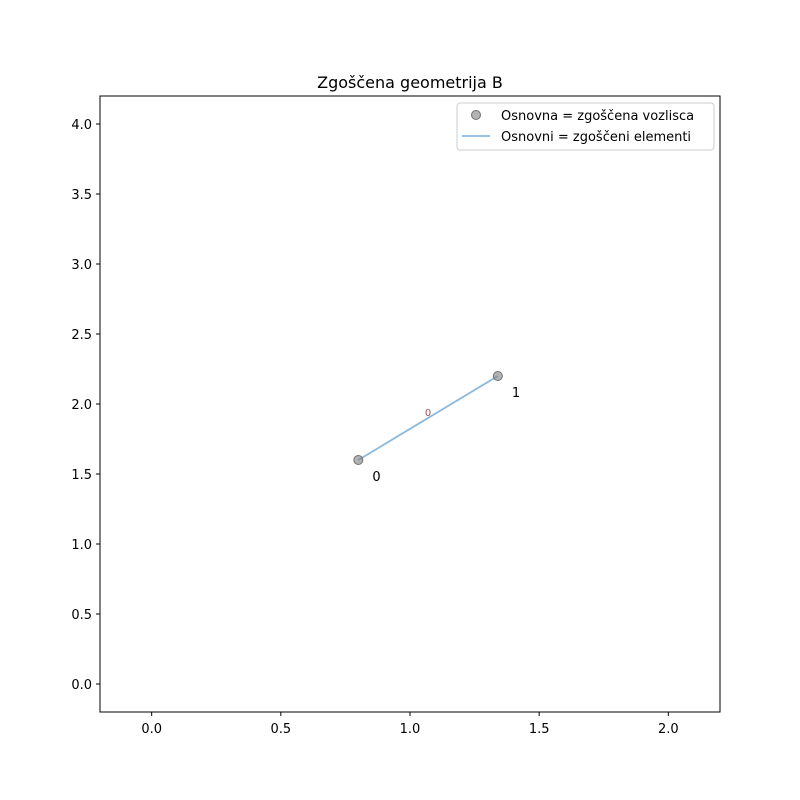 Image resolution: width=800 pixels, height=800 pixels. I want to click on y-axis: 0.0 0.5 1.0 1.5 2.0 2.5 3.0 3.5 4.0, so click(85, 405).